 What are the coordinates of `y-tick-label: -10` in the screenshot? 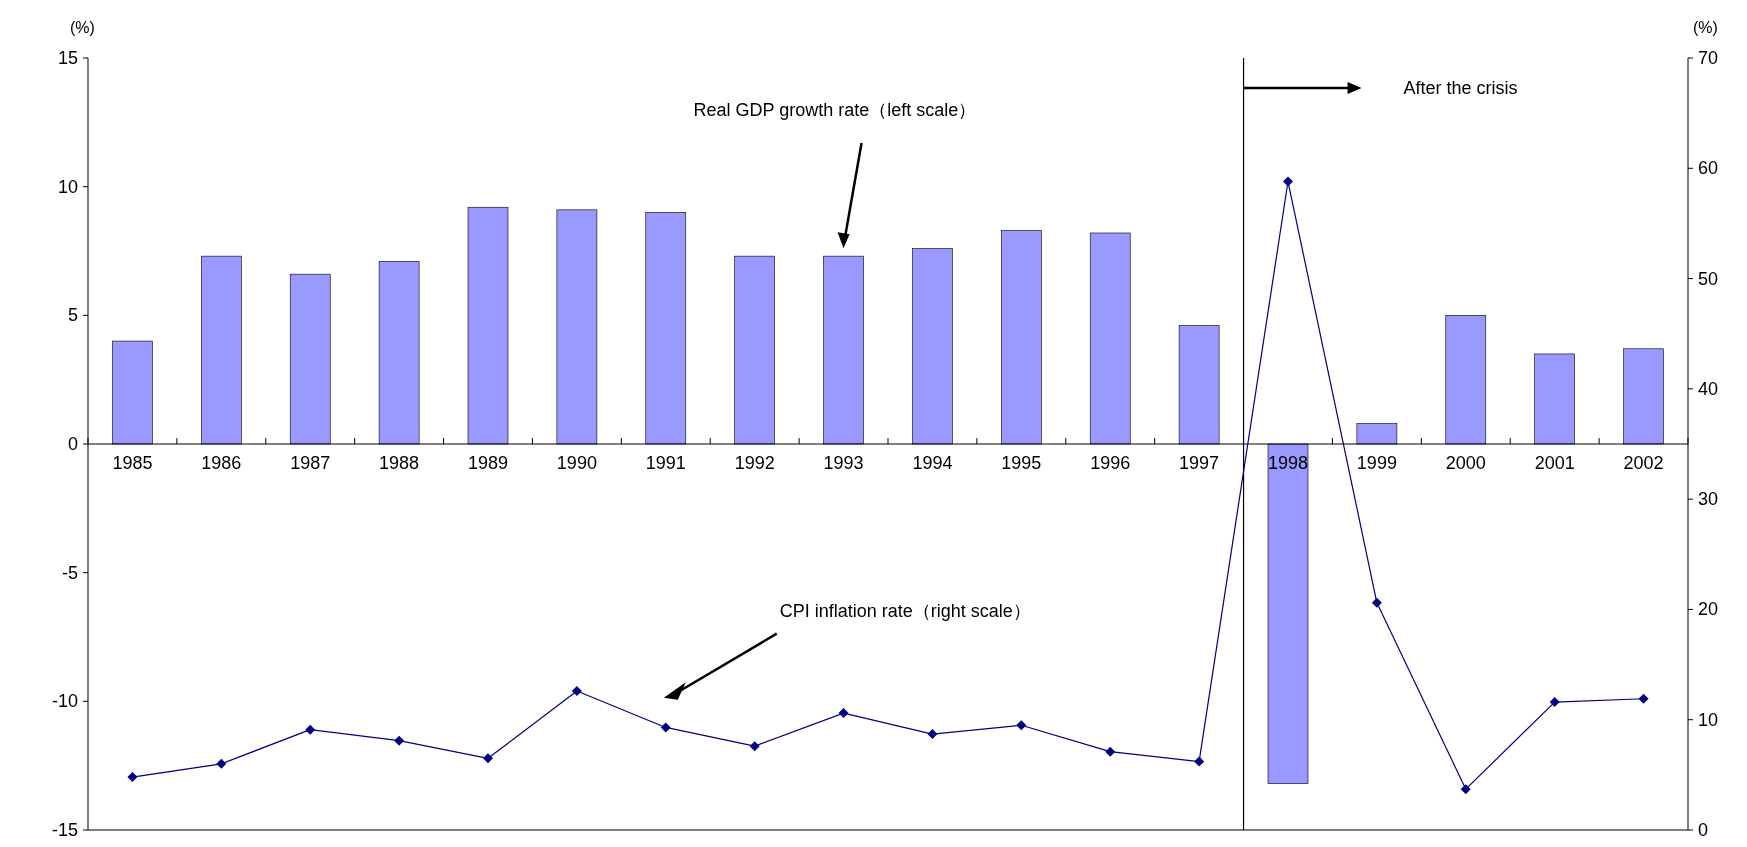 It's located at (64, 701).